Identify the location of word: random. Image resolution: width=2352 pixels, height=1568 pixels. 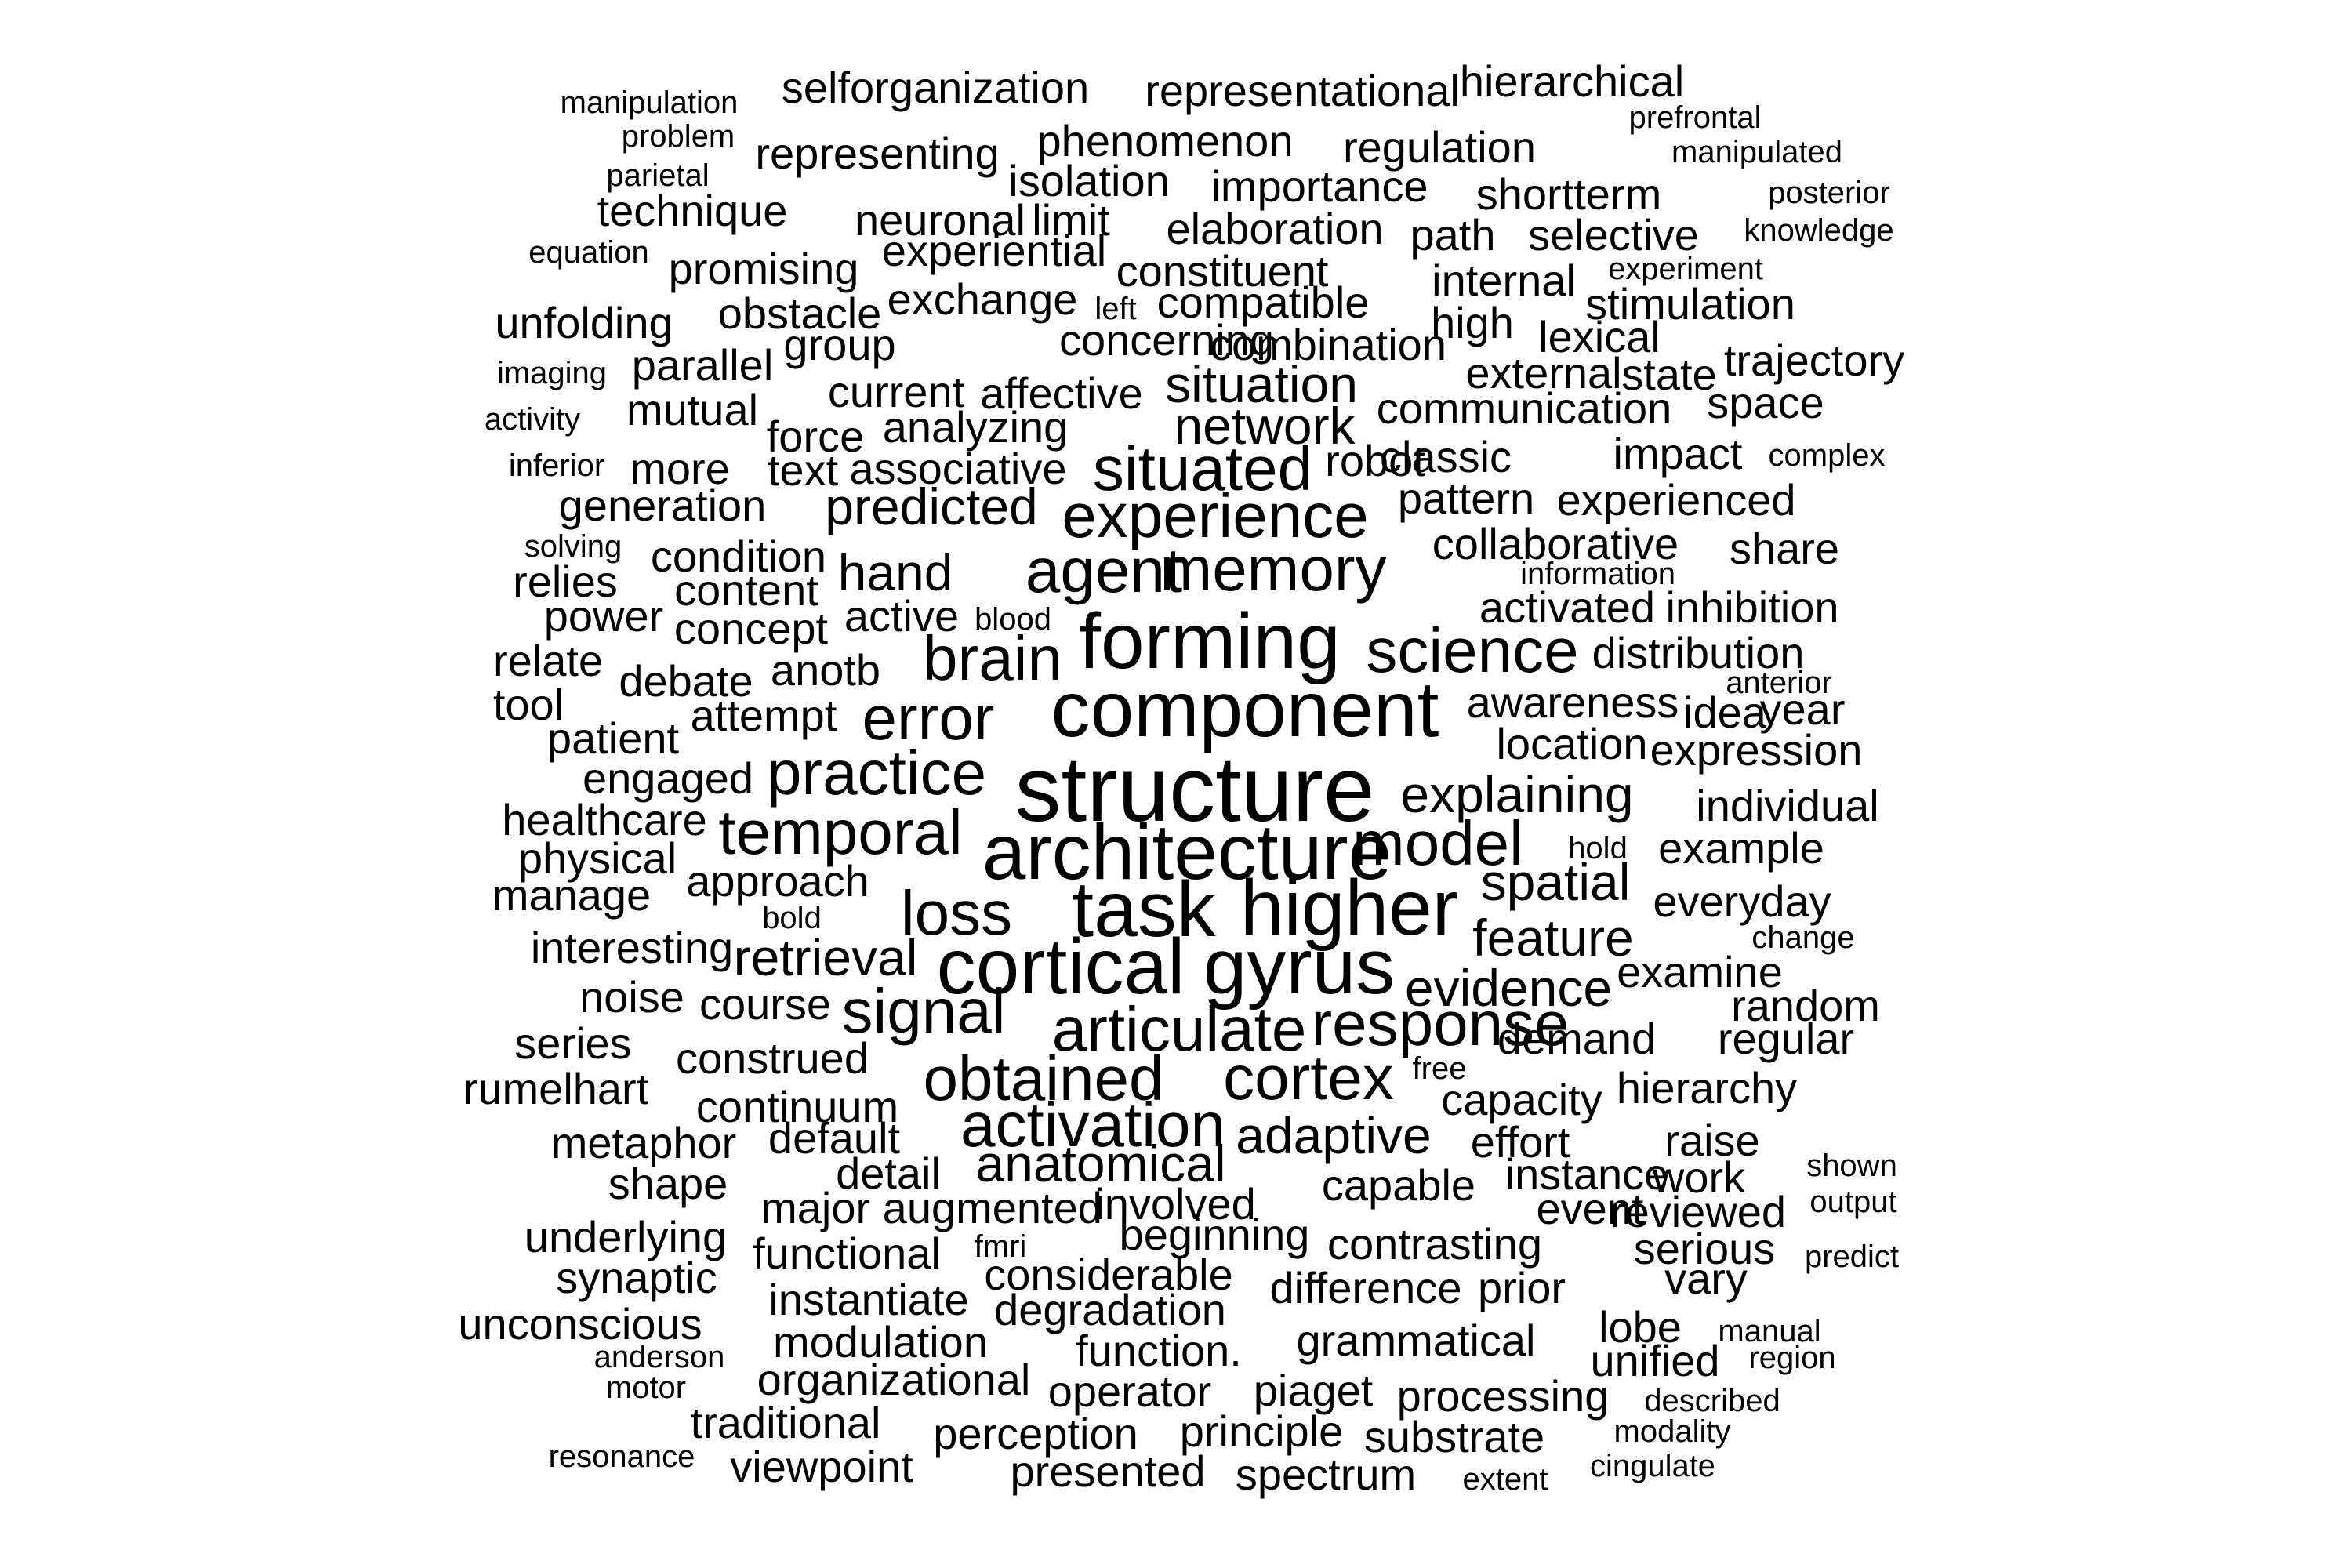
(1805, 1006).